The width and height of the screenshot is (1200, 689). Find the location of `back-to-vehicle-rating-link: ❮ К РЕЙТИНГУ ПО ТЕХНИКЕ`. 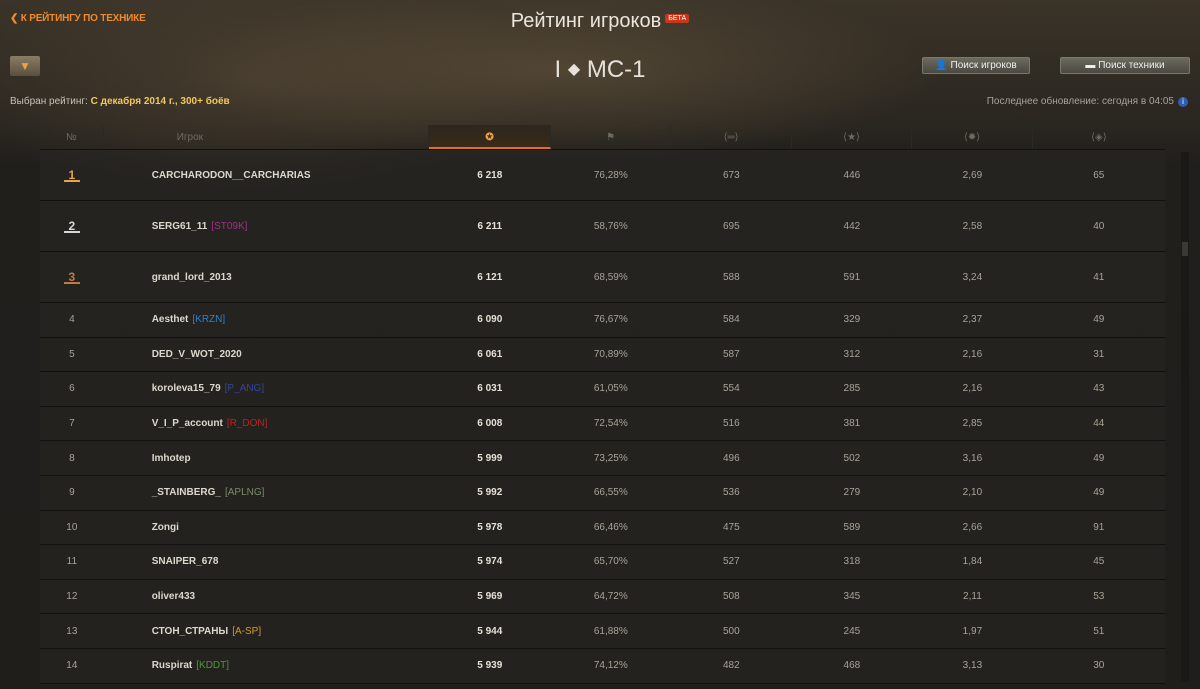

back-to-vehicle-rating-link: ❮ К РЕЙТИНГУ ПО ТЕХНИКЕ is located at coordinates (78, 18).